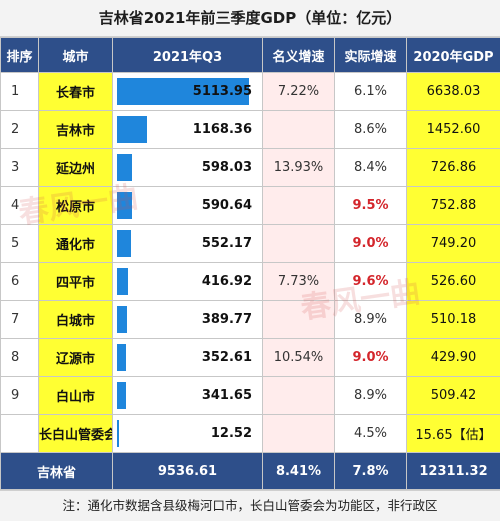 This screenshot has height=521, width=500. What do you see at coordinates (250, 18) in the screenshot?
I see `chart-title: 吉林省2021年前三季度GDP（单位：亿元）` at bounding box center [250, 18].